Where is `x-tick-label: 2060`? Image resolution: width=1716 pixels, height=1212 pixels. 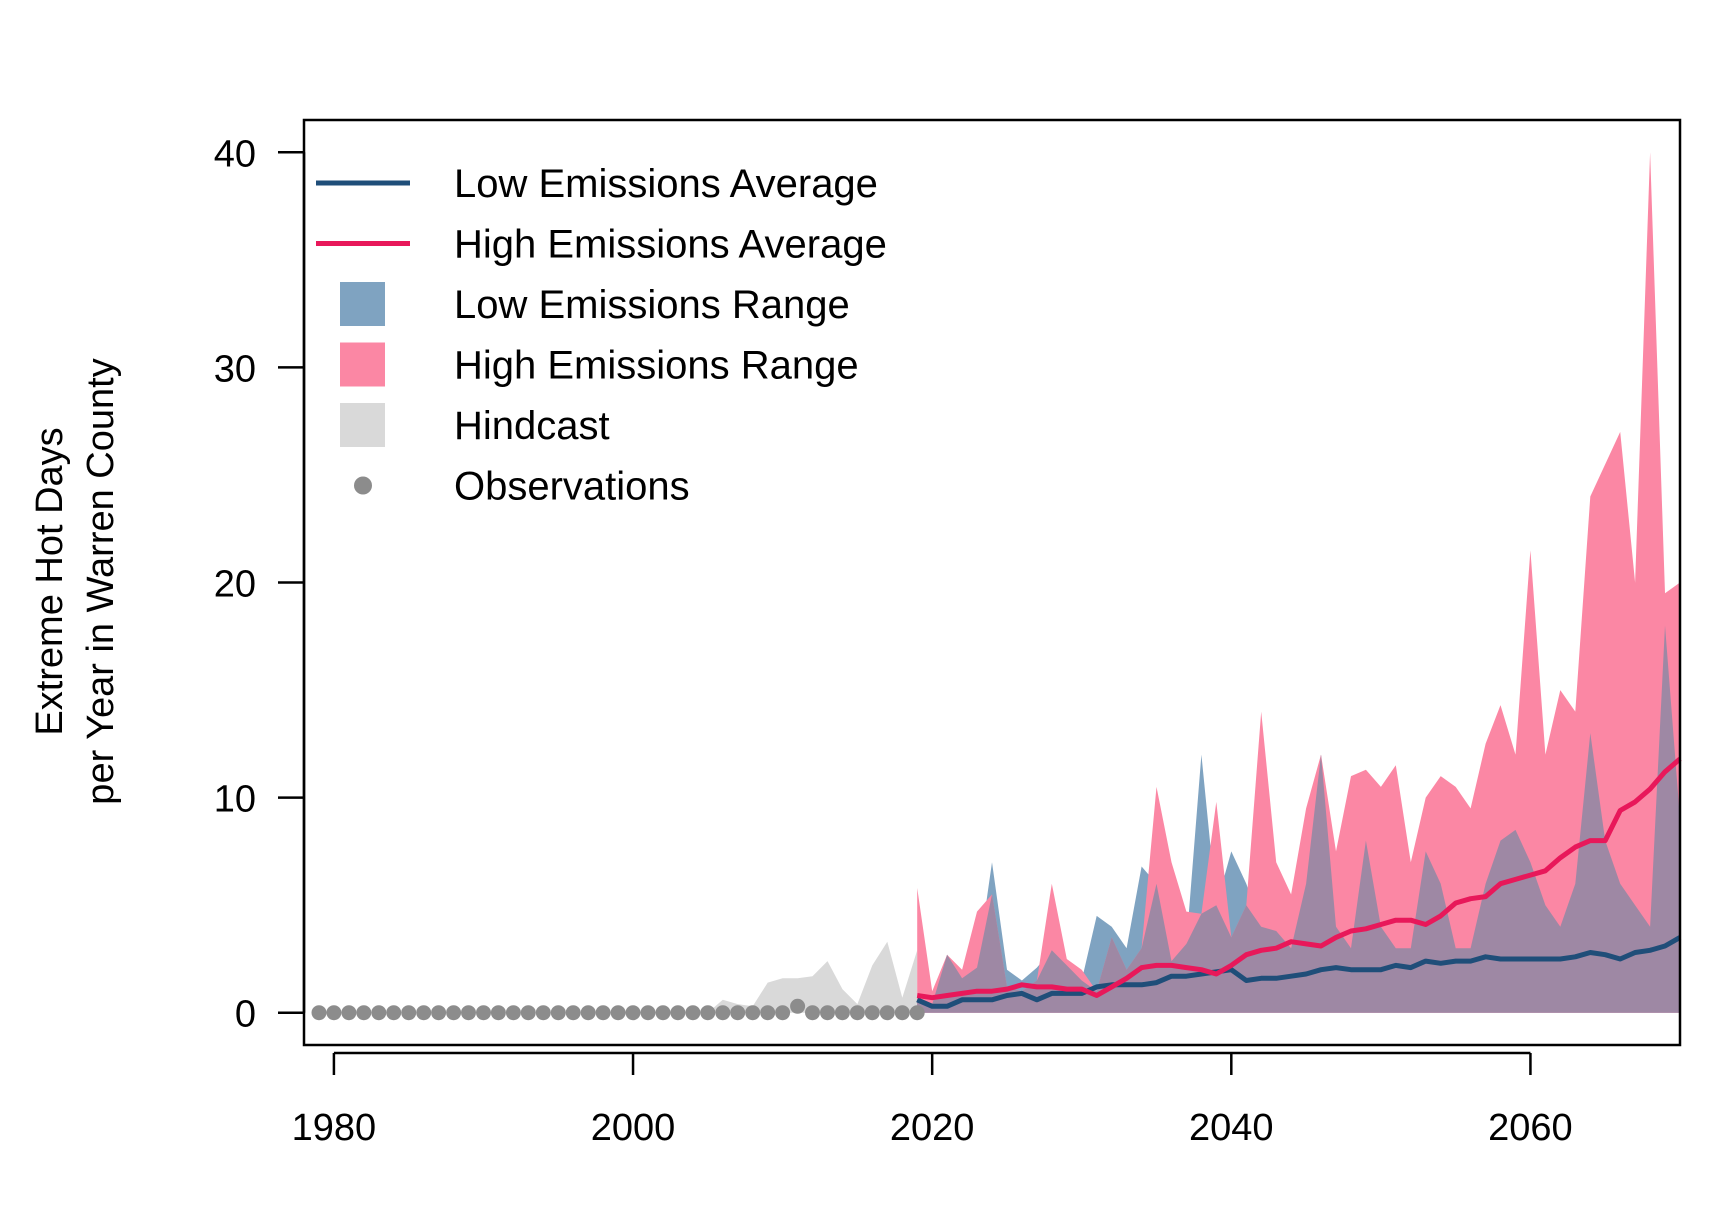
x-tick-label: 2060 is located at coordinates (1530, 1128).